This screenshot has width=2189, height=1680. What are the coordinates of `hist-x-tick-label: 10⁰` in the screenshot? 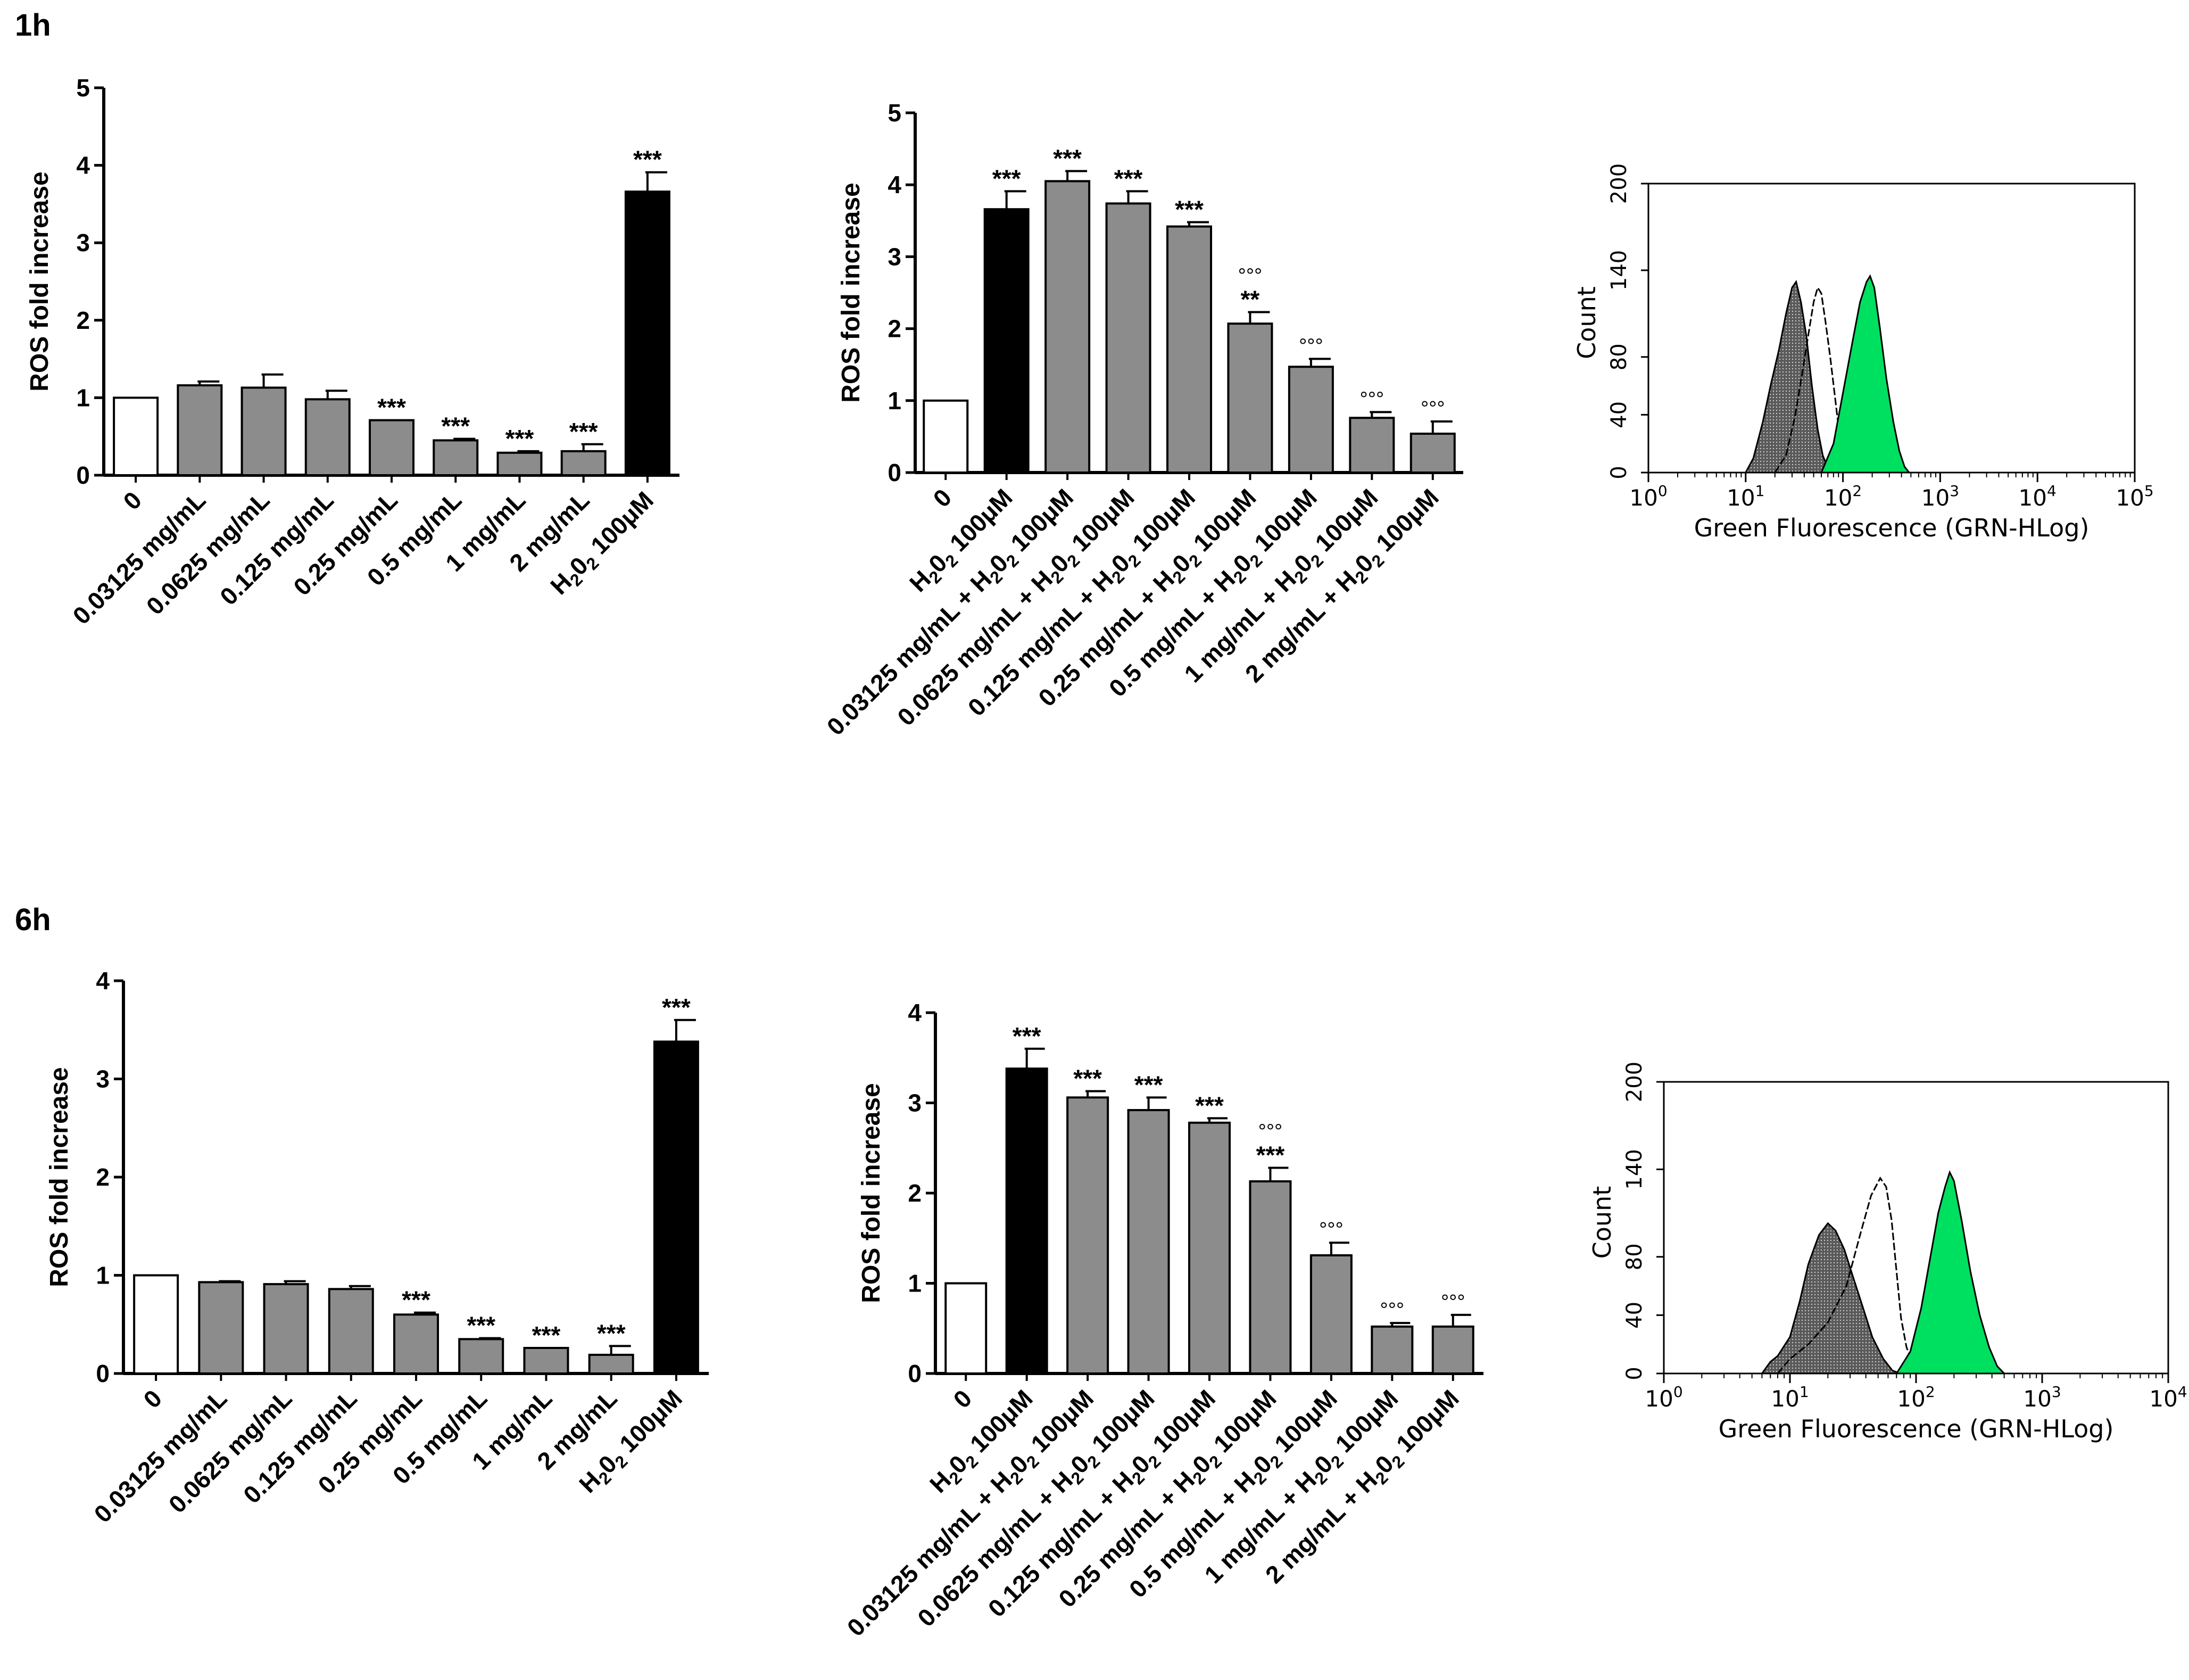 It's located at (1648, 496).